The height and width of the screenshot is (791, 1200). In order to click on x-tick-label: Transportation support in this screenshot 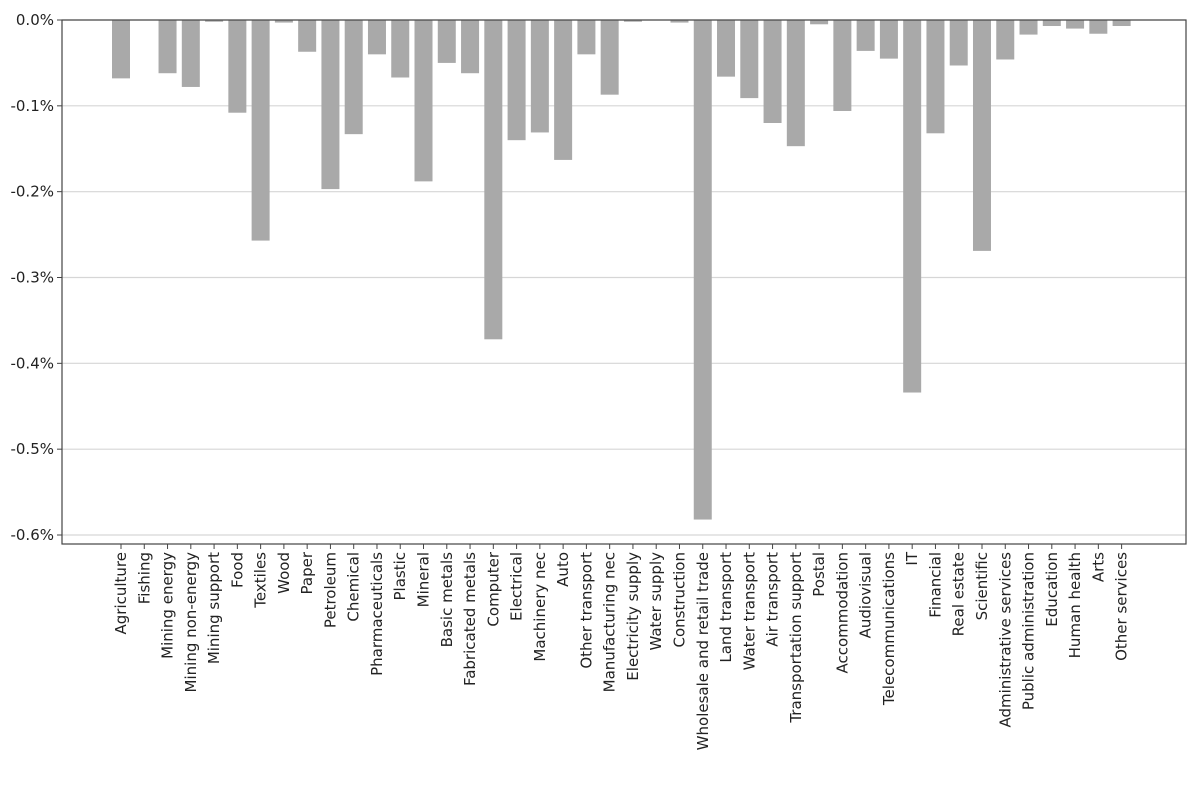, I will do `click(796, 638)`.